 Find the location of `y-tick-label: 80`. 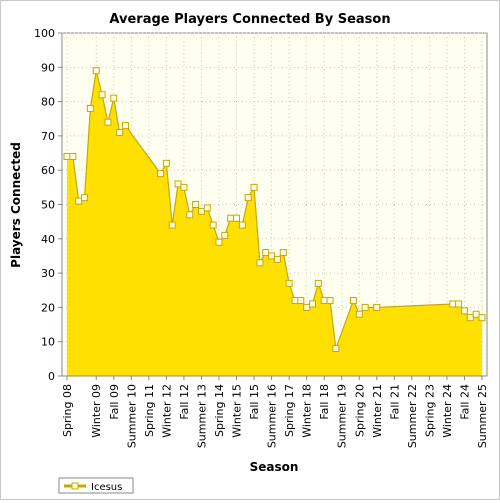

y-tick-label: 80 is located at coordinates (48, 102).